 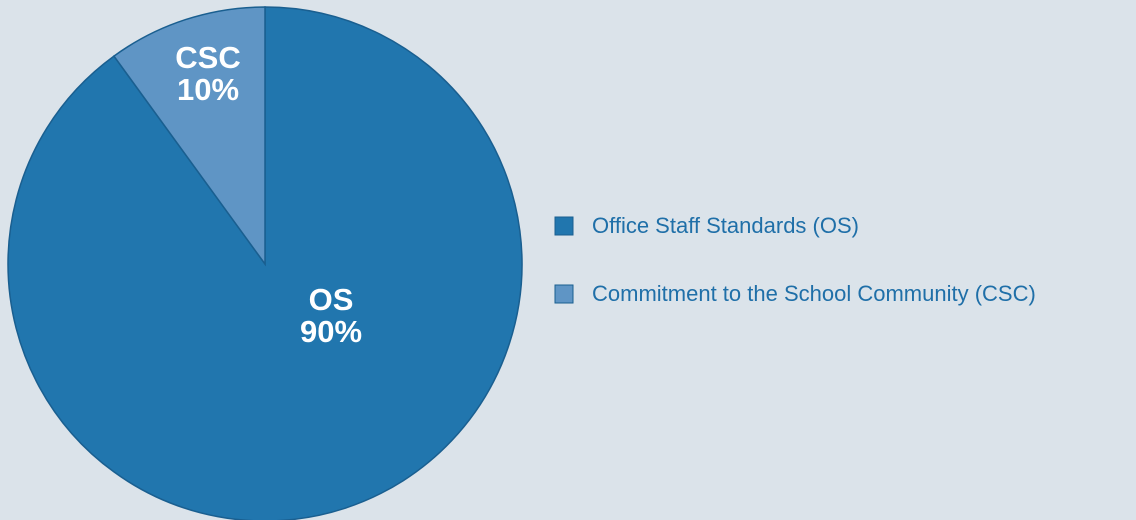 I want to click on legend-label: Office Staff Standards (OS), so click(x=725, y=225).